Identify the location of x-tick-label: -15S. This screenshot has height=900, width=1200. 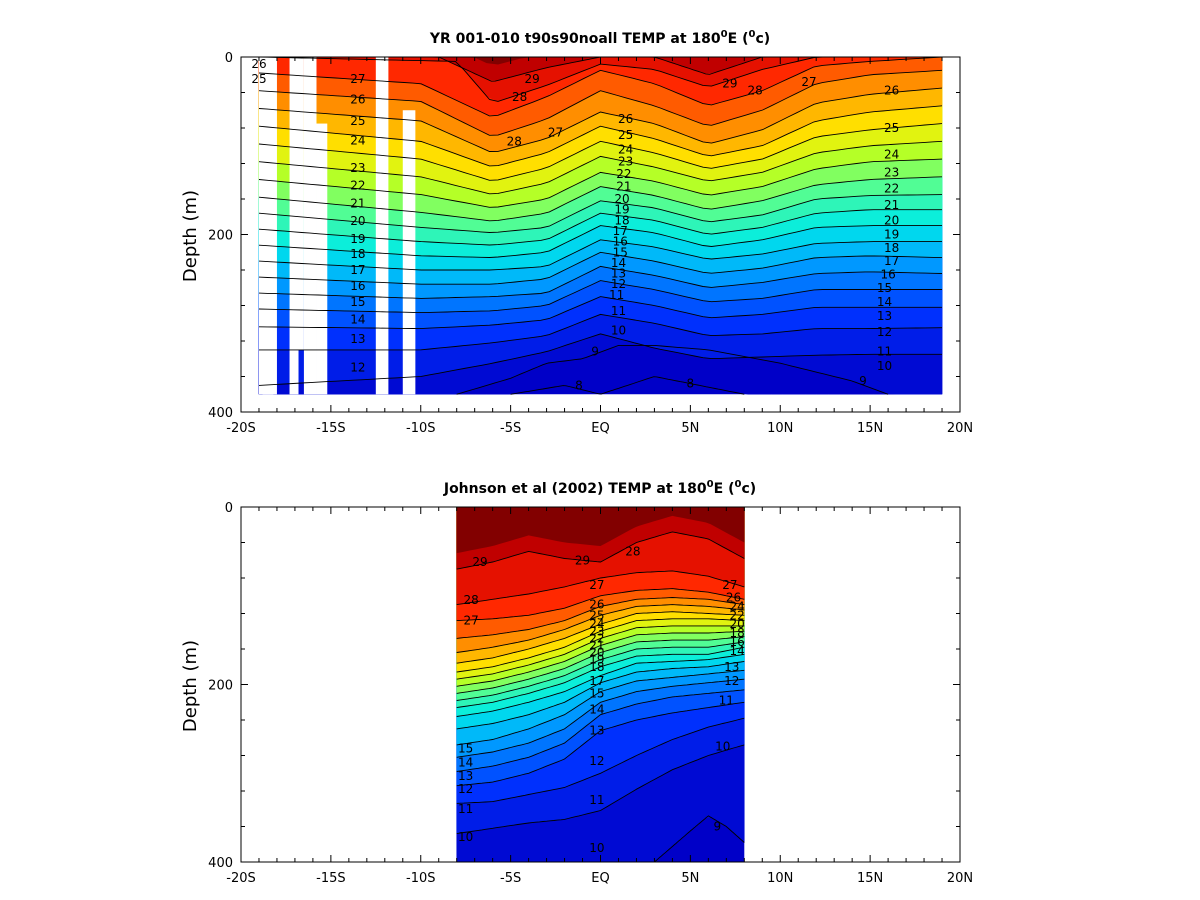
(331, 878).